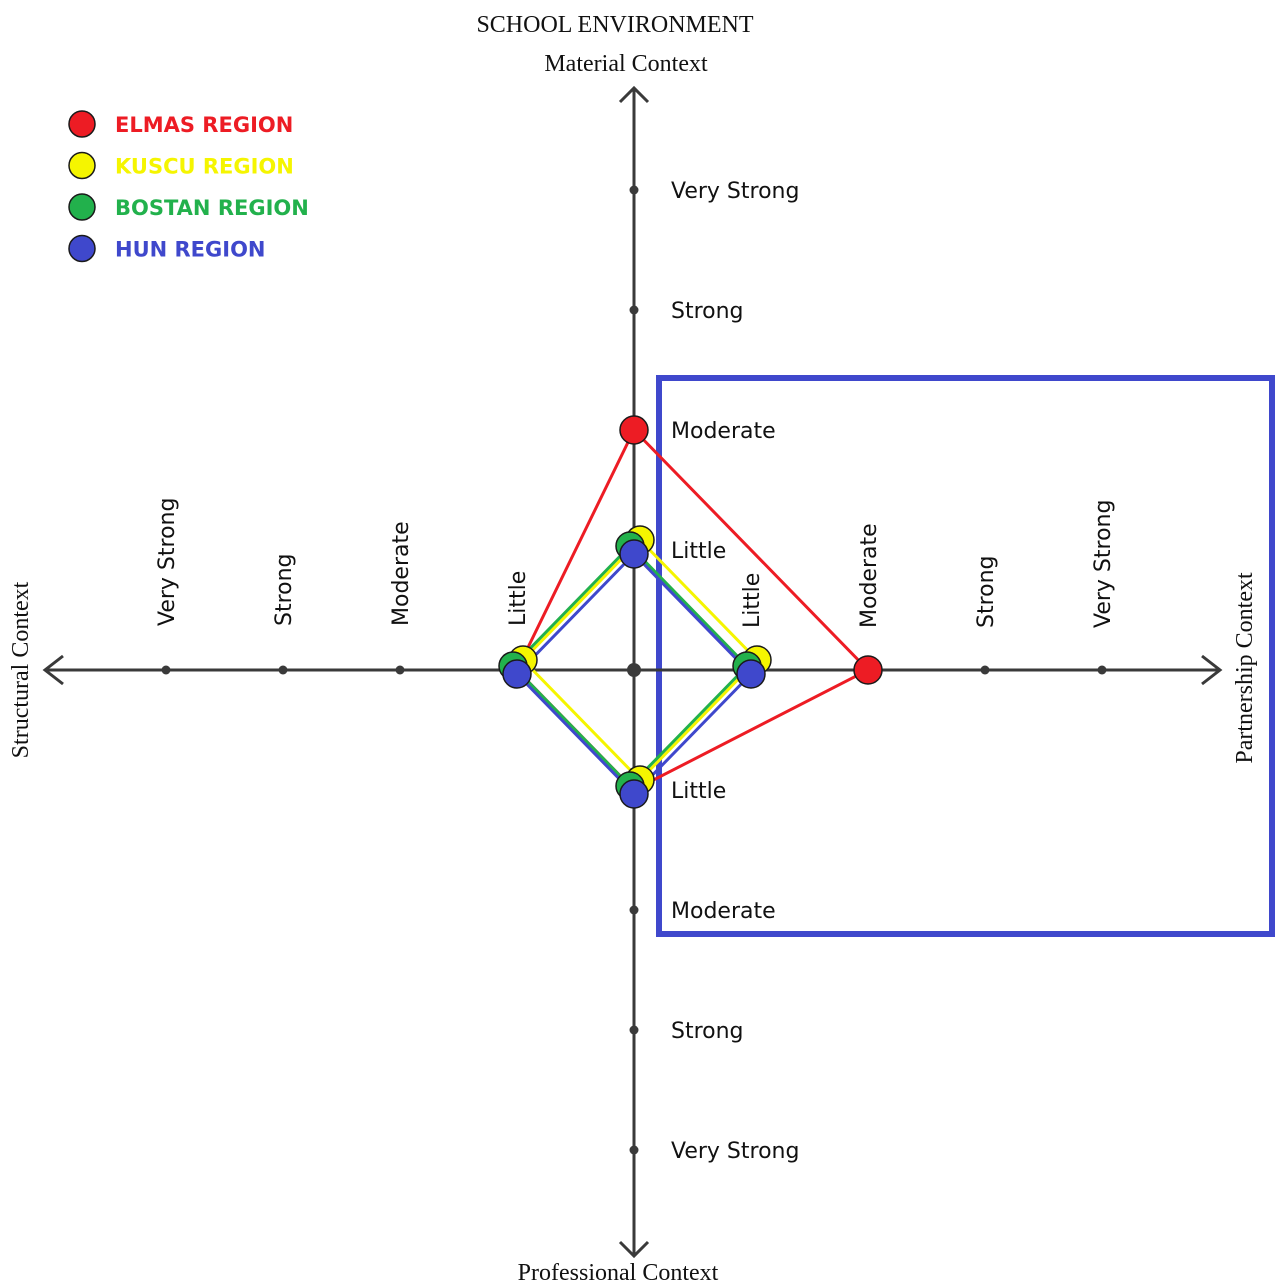  What do you see at coordinates (634, 430) in the screenshot?
I see `elmas-region-point-top` at bounding box center [634, 430].